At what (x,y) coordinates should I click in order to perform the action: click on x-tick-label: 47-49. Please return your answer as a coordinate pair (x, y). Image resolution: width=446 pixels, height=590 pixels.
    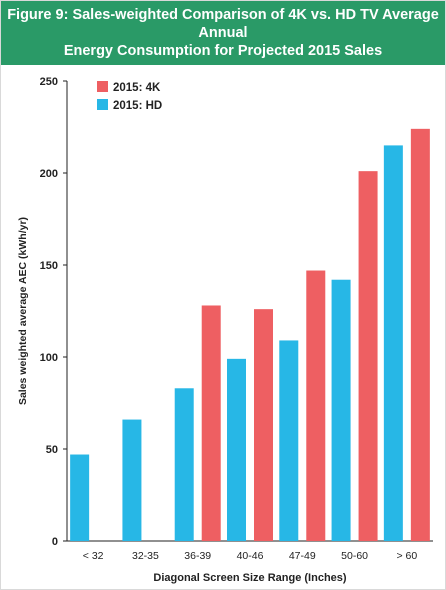
    Looking at the image, I should click on (302, 556).